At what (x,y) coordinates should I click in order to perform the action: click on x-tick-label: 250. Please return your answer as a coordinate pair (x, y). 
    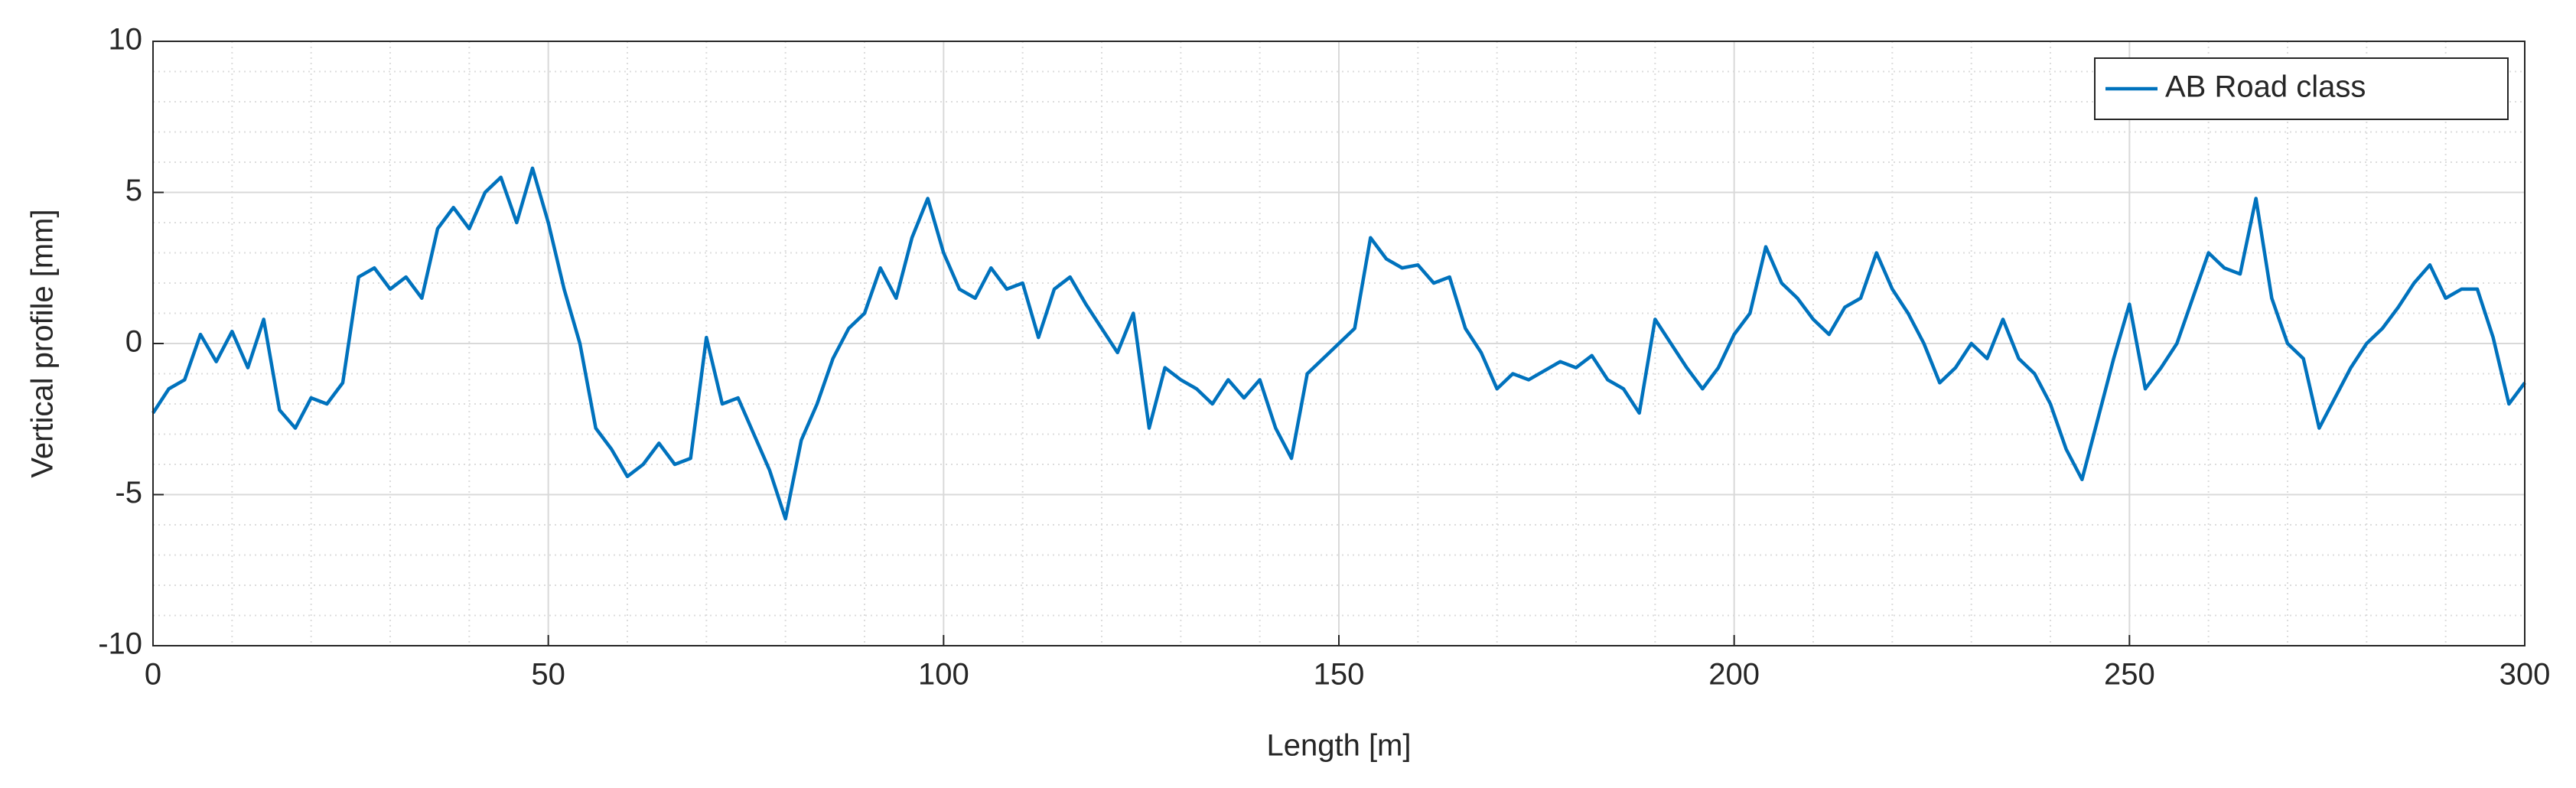
    Looking at the image, I should click on (2130, 675).